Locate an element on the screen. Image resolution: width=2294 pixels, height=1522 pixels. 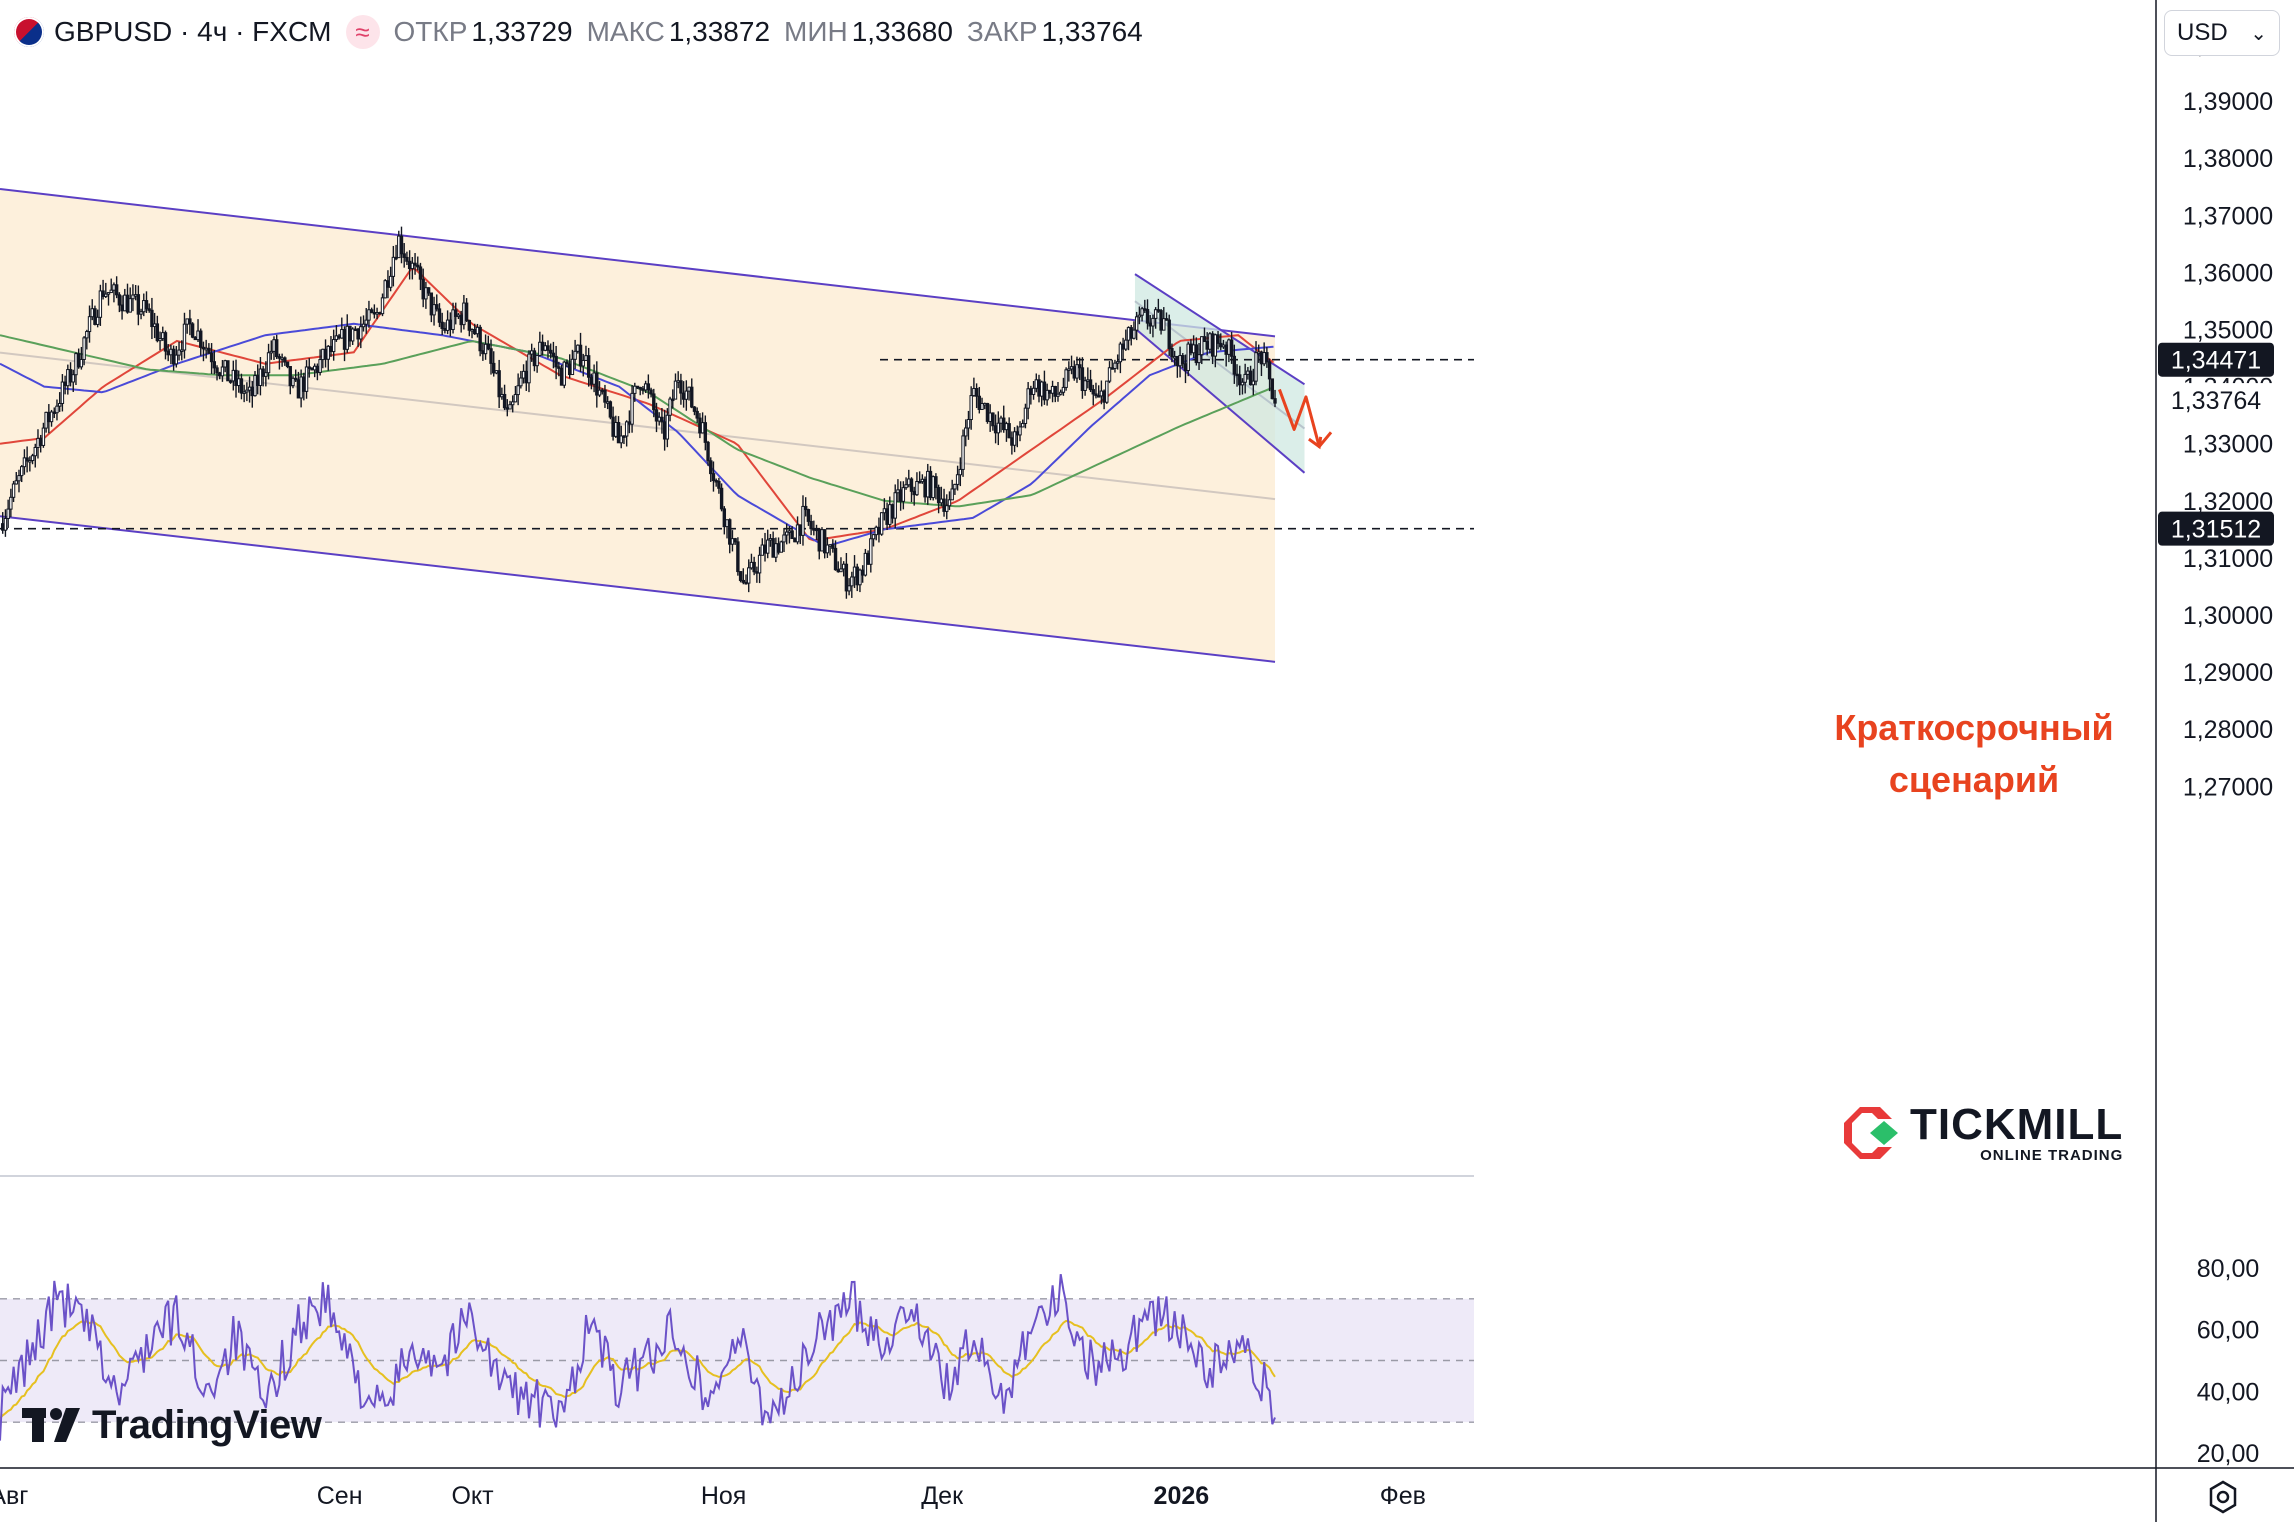
channel-lower-line is located at coordinates (638, 589).